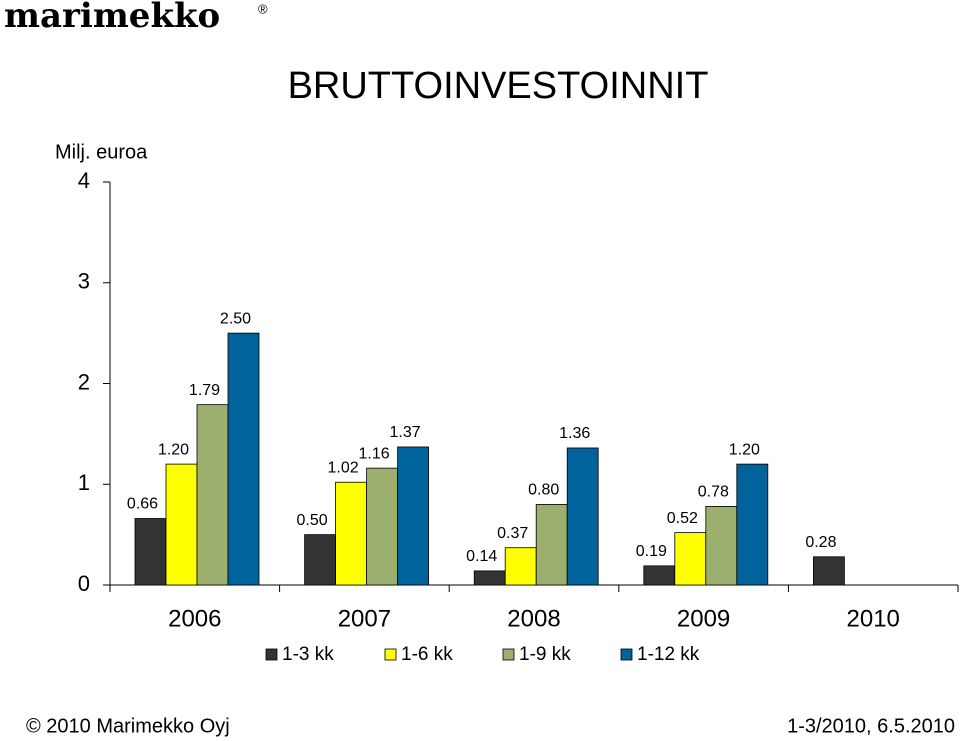 The height and width of the screenshot is (741, 960). I want to click on data-label: 0.52, so click(682, 518).